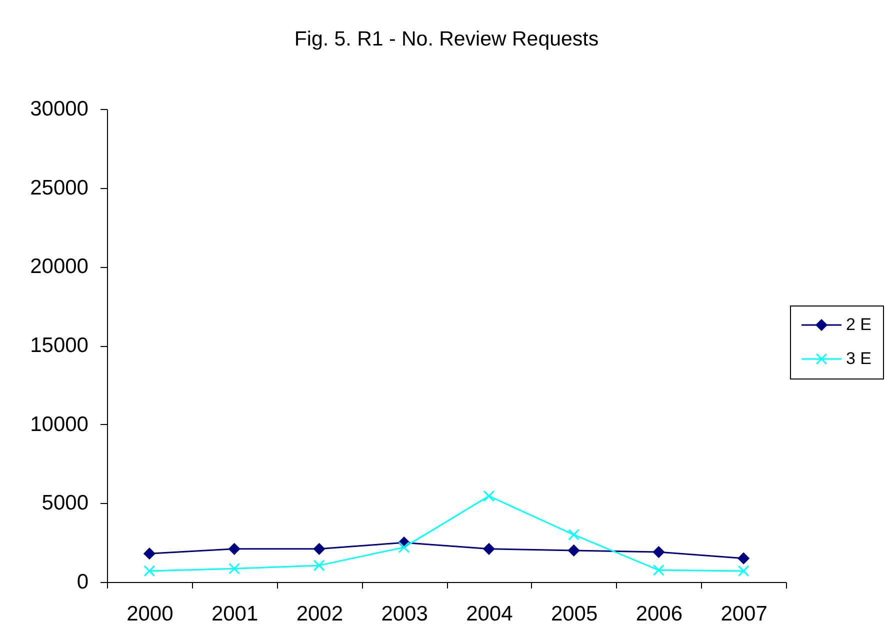 This screenshot has width=886, height=643. I want to click on x-tick-label: 2002, so click(320, 614).